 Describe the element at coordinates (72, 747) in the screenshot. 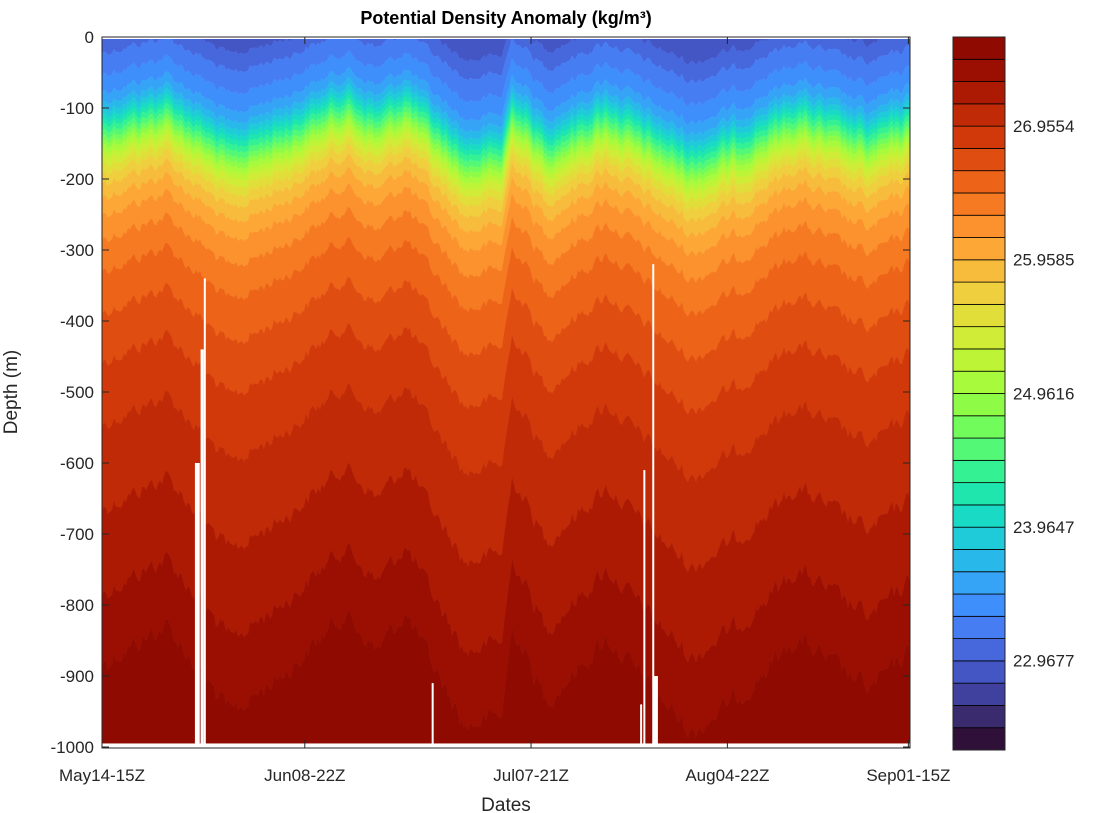

I see `y-tick-label: -1000` at that location.